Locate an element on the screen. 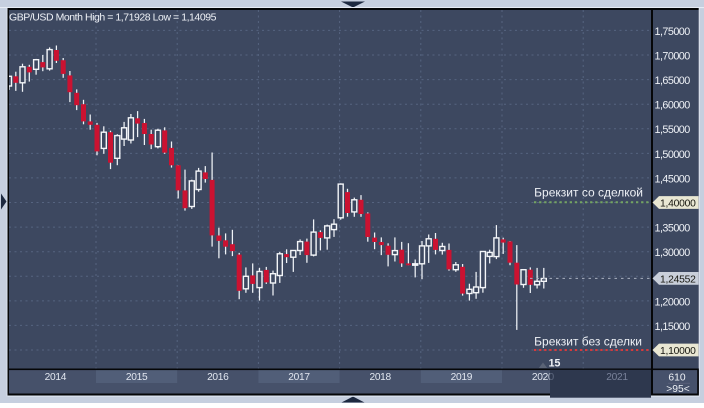 The image size is (704, 408). svg-text: 1,10000 is located at coordinates (678, 351).